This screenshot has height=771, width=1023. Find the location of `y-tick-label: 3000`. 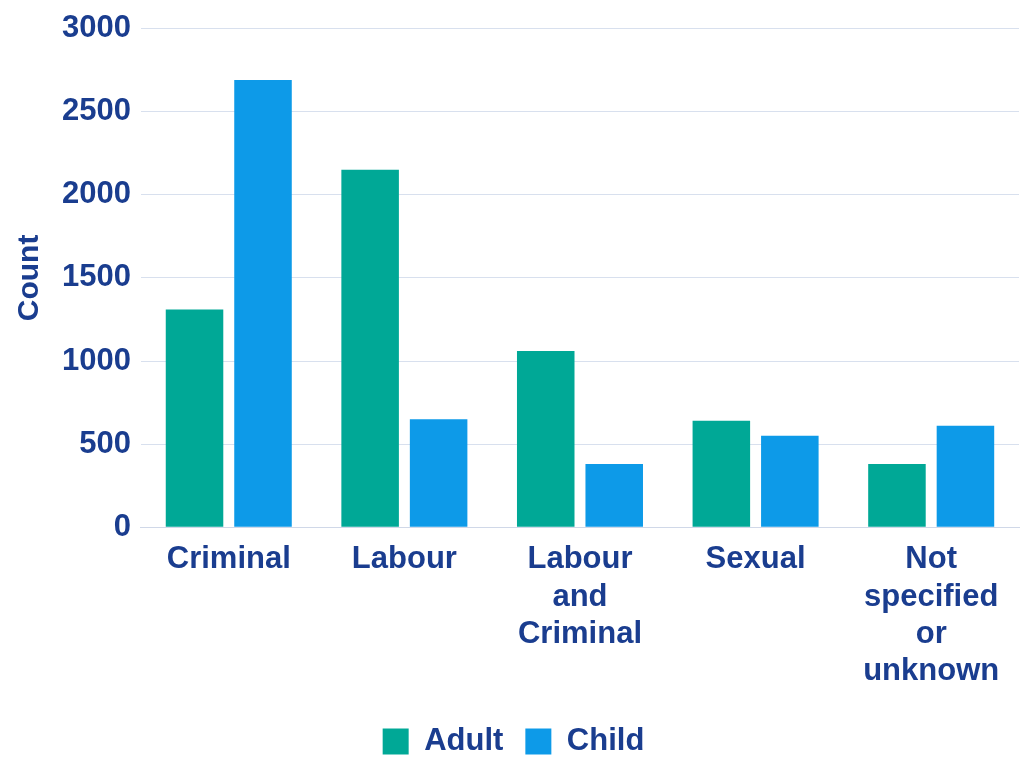

y-tick-label: 3000 is located at coordinates (96, 27).